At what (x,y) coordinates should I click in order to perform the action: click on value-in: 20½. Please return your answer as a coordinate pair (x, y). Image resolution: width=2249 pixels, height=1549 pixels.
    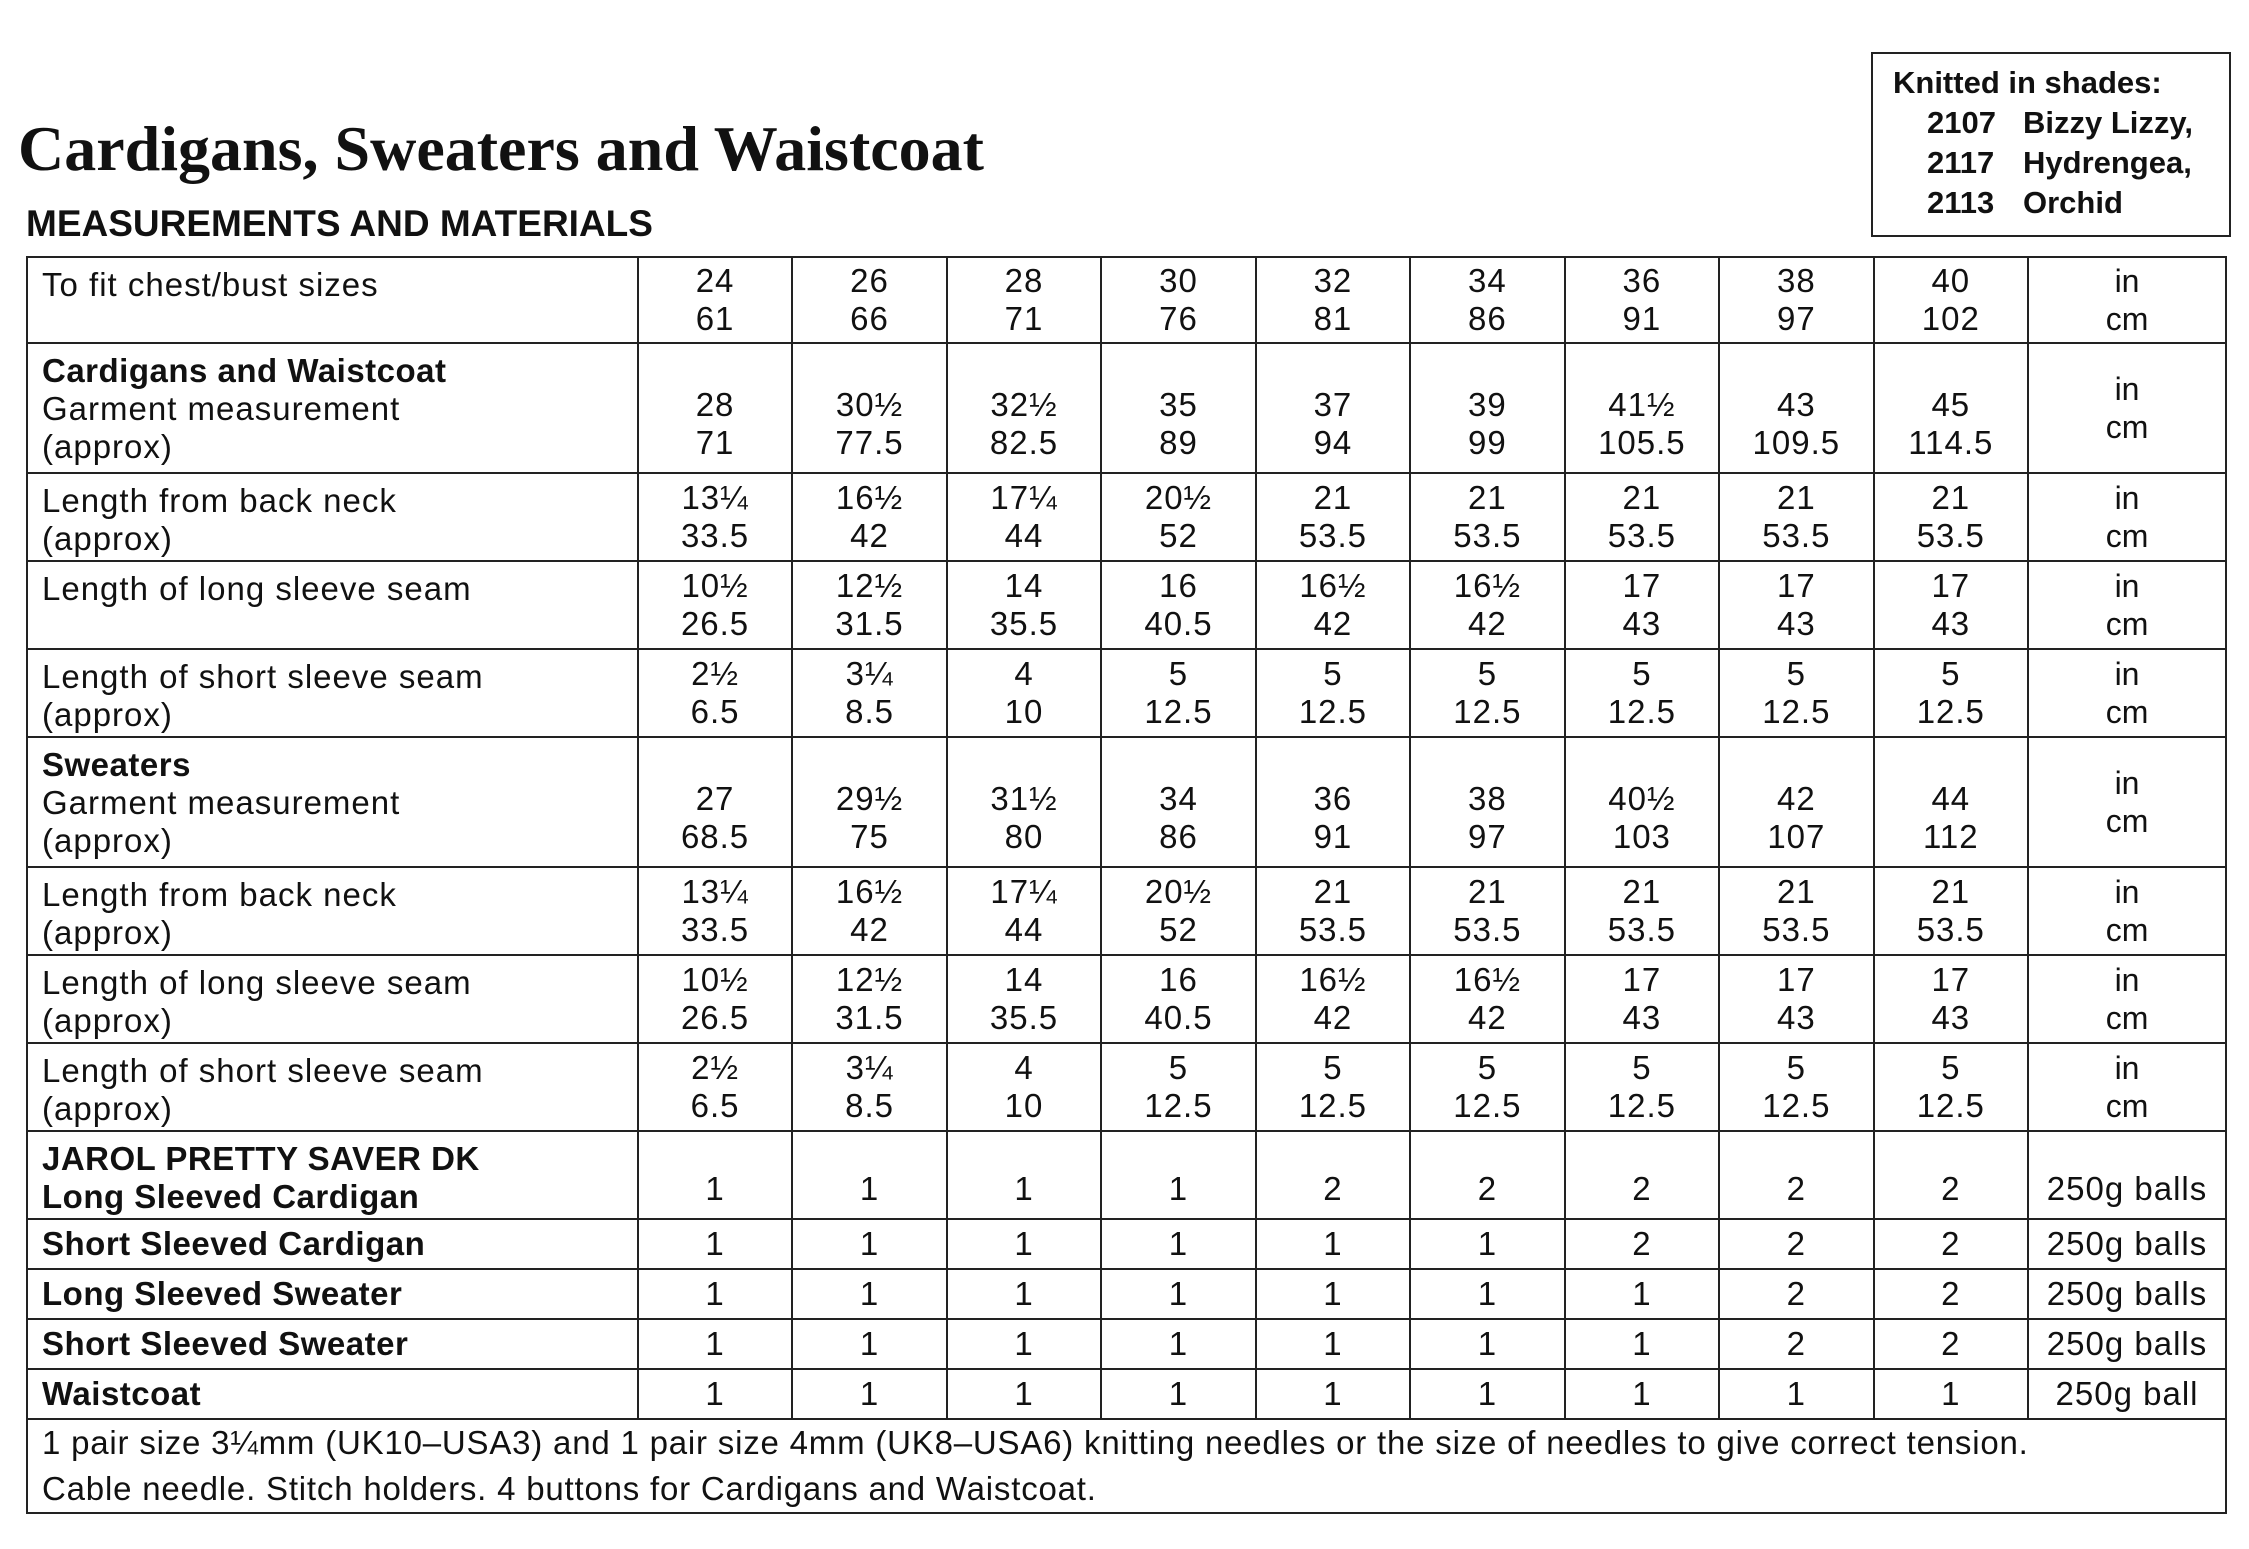
    Looking at the image, I should click on (1178, 497).